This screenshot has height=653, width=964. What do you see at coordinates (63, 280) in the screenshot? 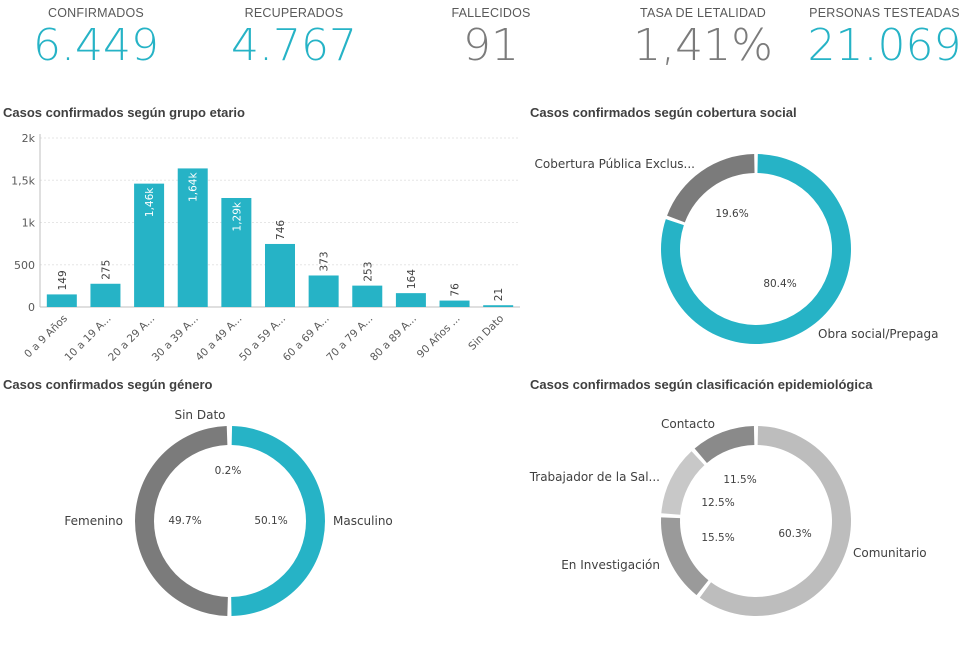
I see `bar-data-label: 149` at bounding box center [63, 280].